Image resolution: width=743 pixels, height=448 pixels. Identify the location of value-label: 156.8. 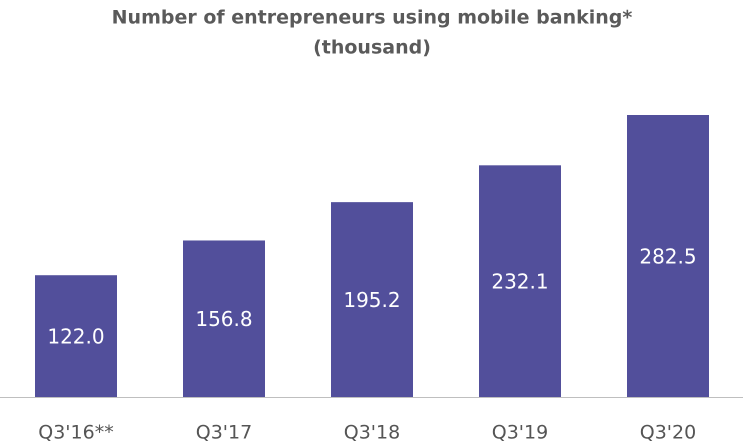
(223, 319).